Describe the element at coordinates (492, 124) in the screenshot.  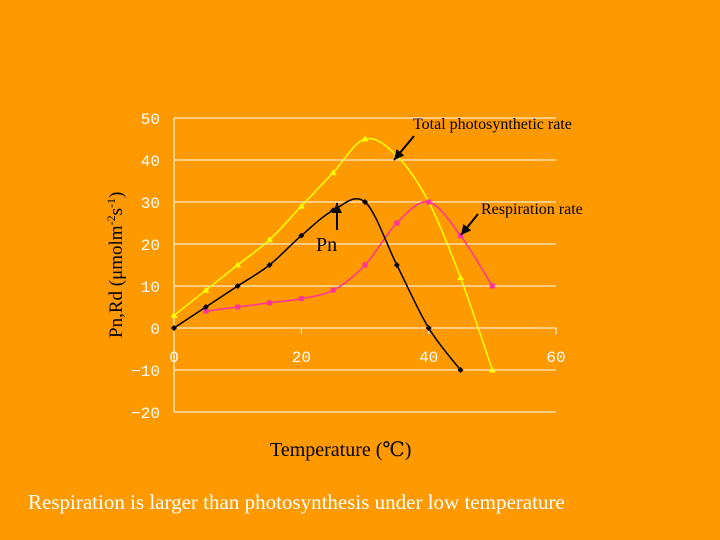
I see `annotation-total-photosynthetic-rate: Total photosynthetic rate` at that location.